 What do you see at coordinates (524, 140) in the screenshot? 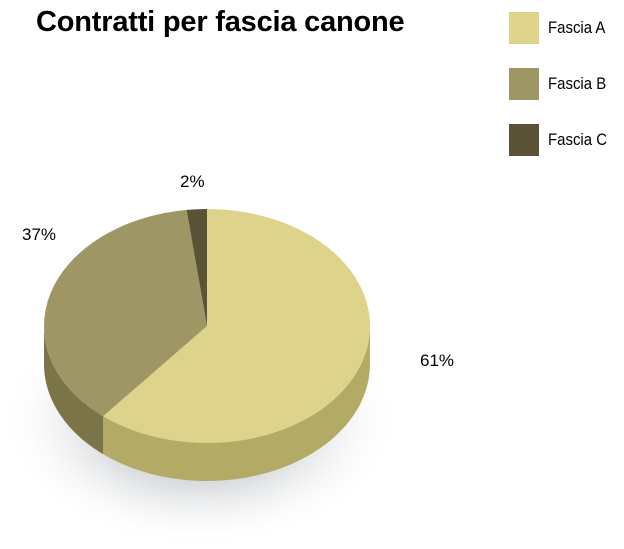
I see `legend-swatch-fascia-c` at bounding box center [524, 140].